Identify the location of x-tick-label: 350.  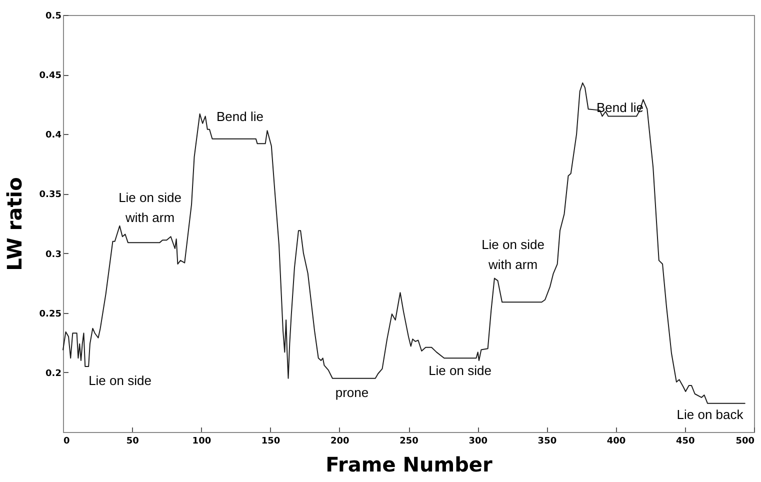
(547, 441).